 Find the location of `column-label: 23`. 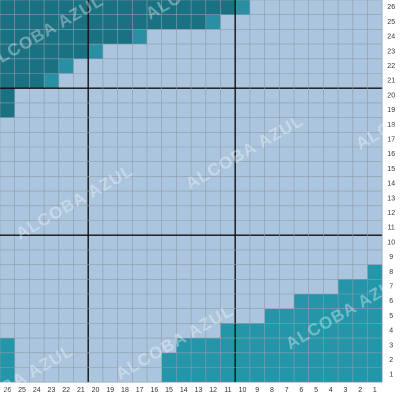

column-label: 23 is located at coordinates (52, 390).